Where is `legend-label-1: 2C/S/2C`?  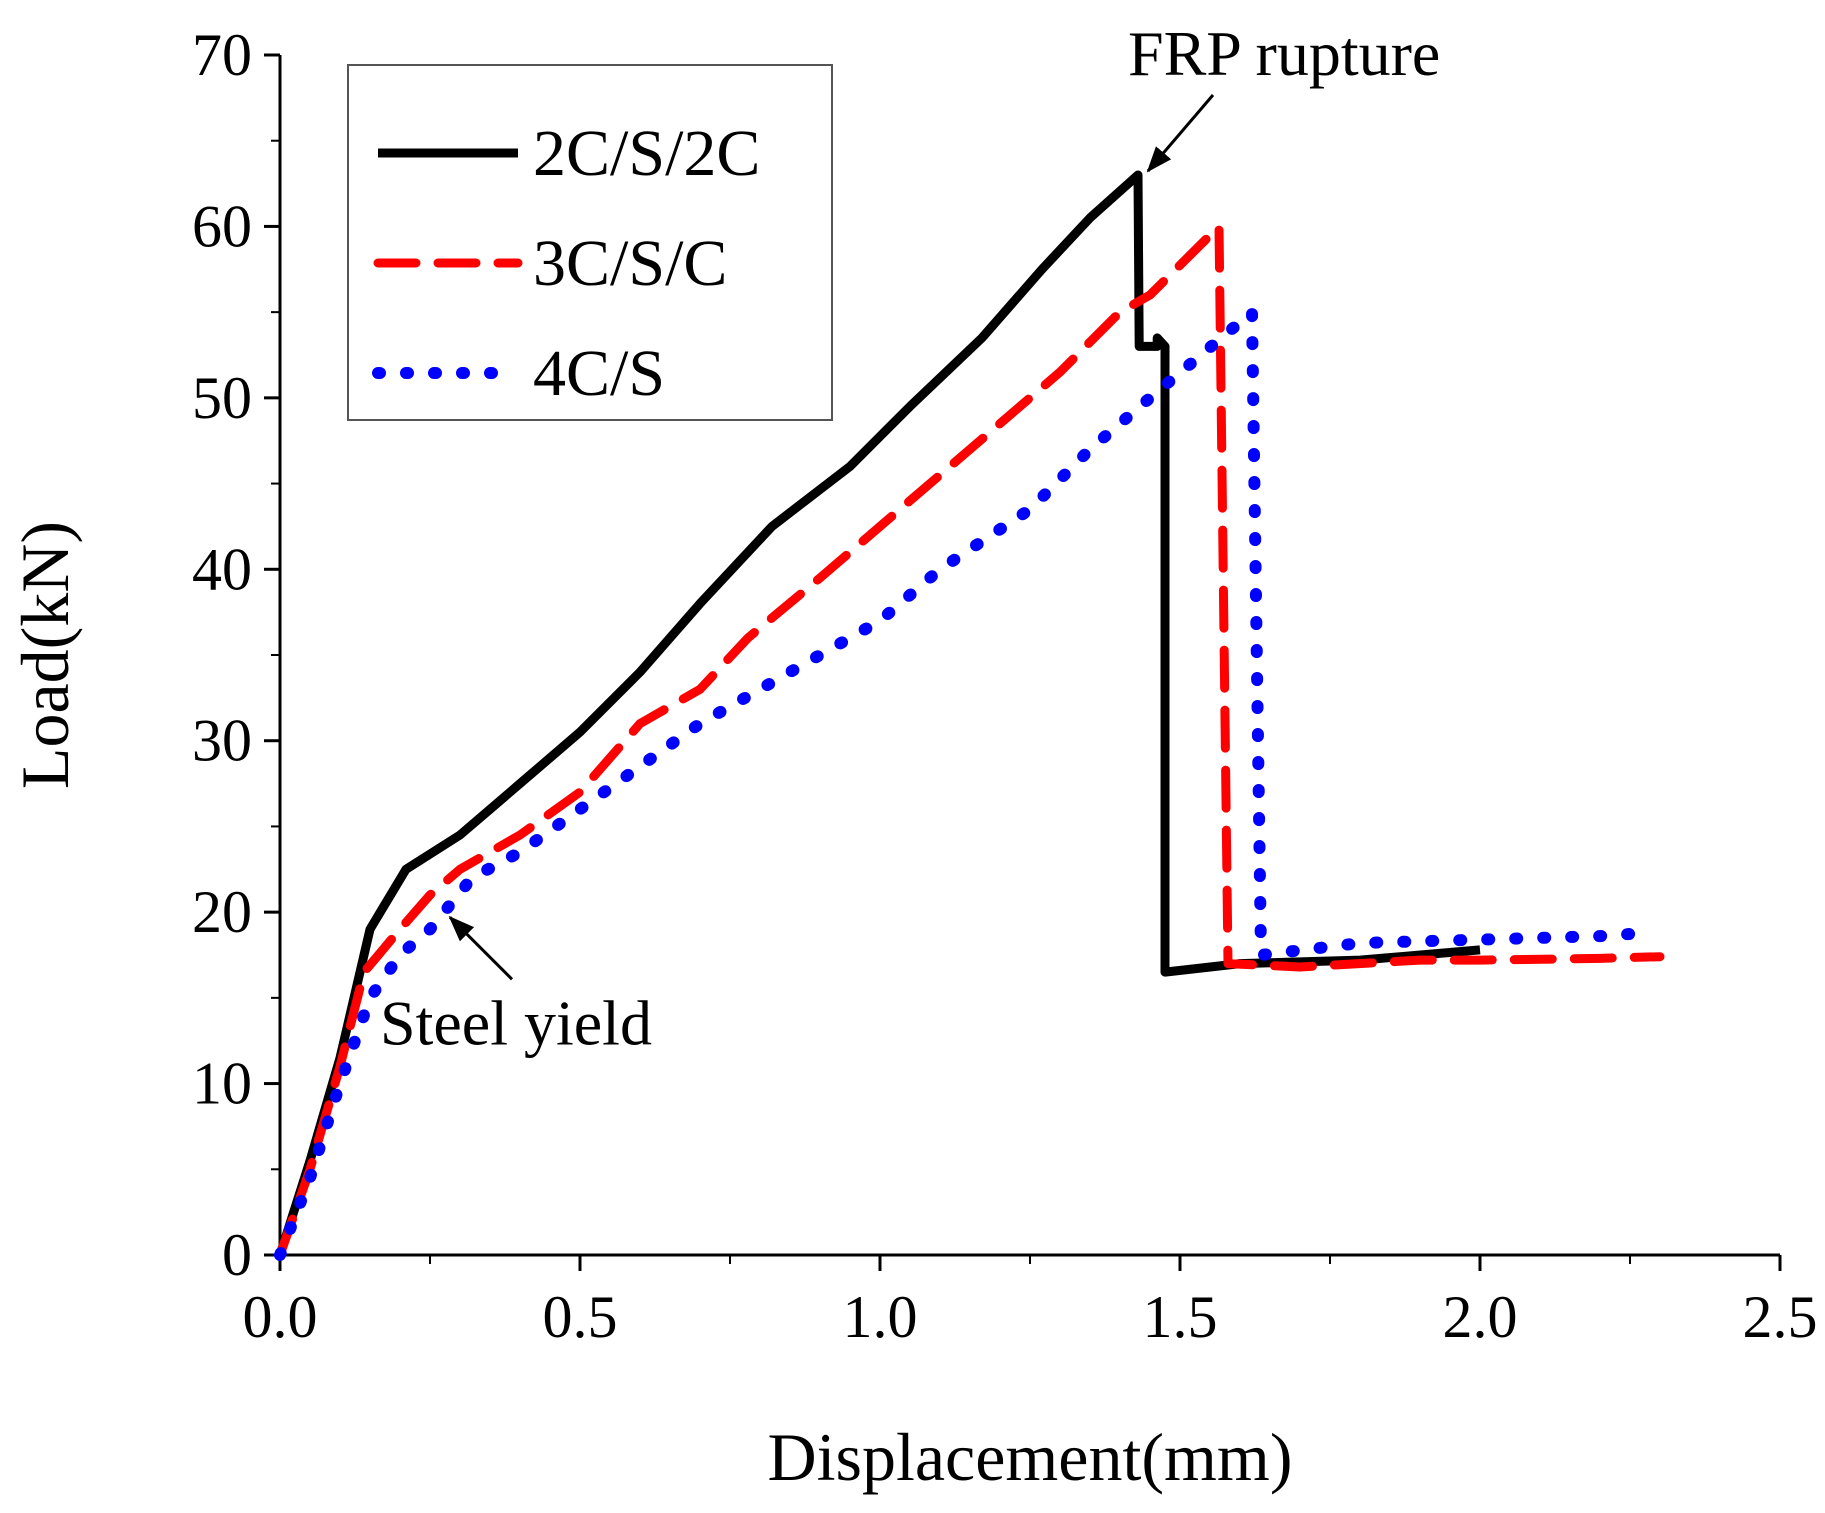 legend-label-1: 2C/S/2C is located at coordinates (646, 153).